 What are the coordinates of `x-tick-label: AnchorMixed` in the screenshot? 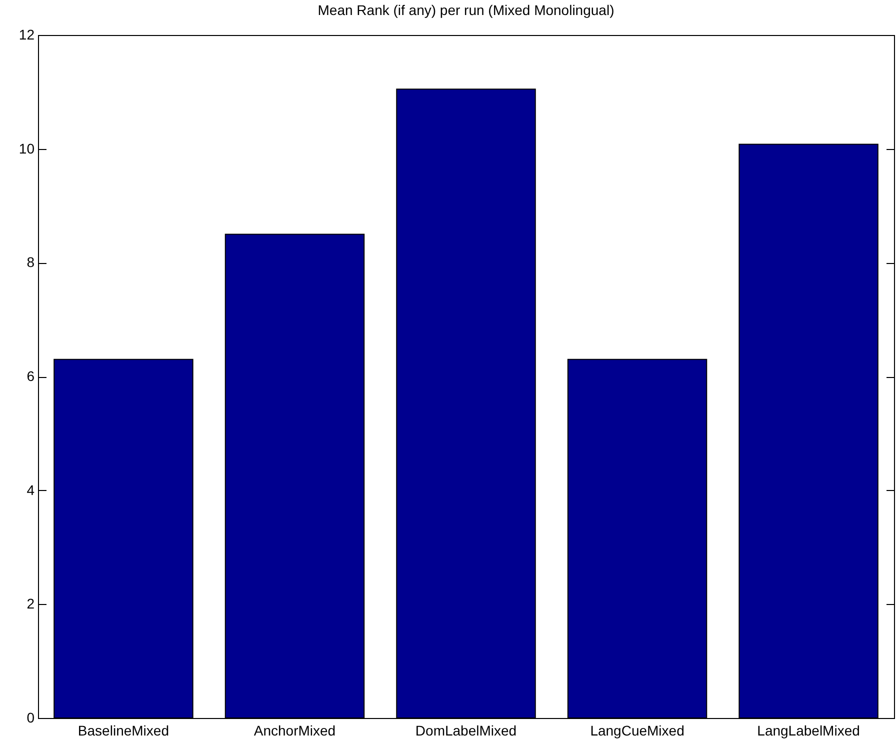 It's located at (295, 730).